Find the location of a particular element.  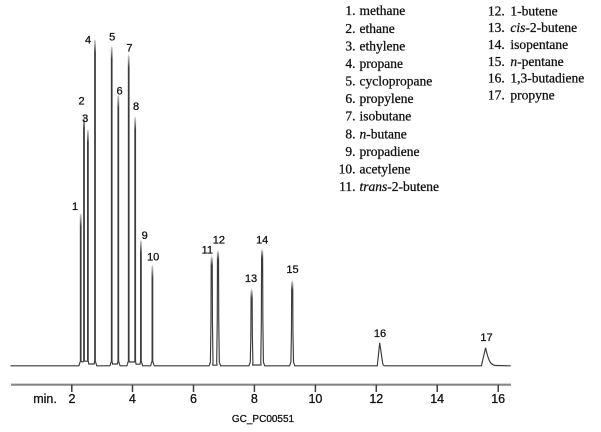

svg-text: 11 is located at coordinates (207, 250).